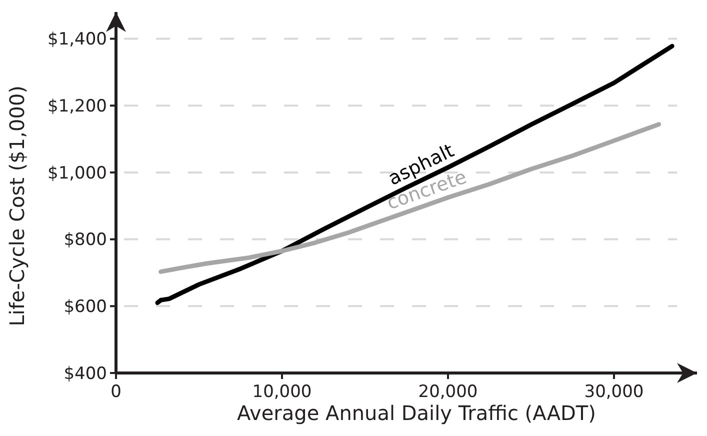  I want to click on y-axis-title: Life-Cycle Cost ($1,000), so click(17, 206).